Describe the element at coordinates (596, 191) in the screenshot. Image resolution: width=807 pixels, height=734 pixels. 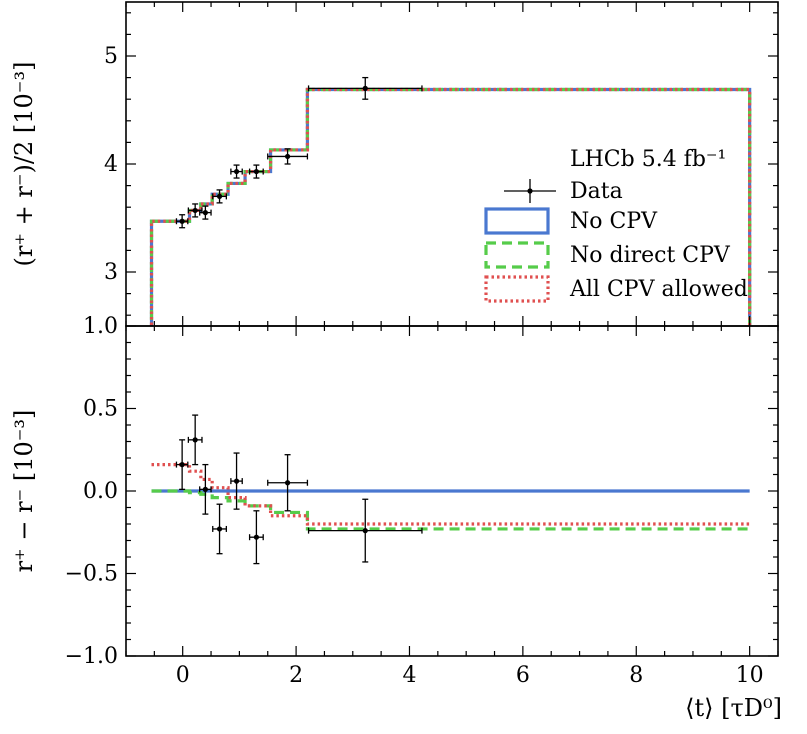
I see `legend-label-data: Data` at that location.